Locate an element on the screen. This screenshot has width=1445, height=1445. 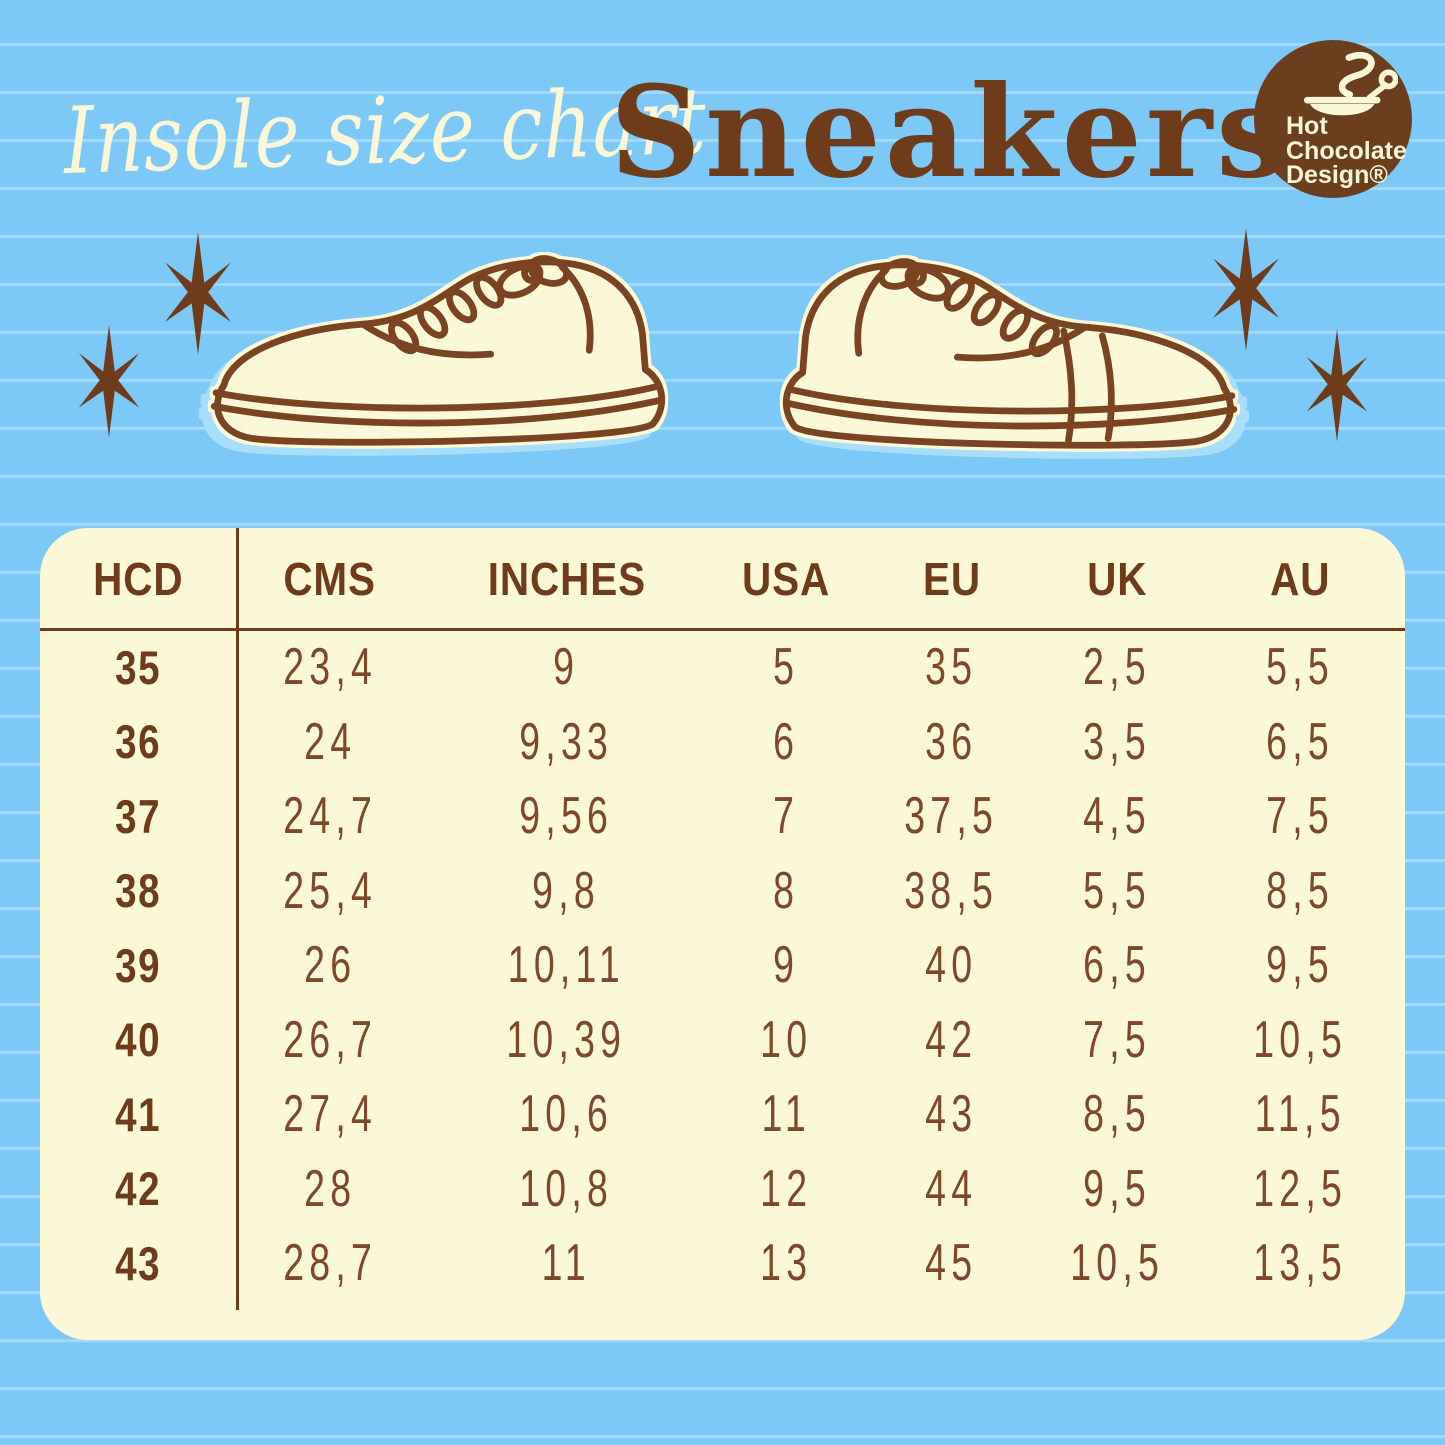
row-label-hcd: 41 is located at coordinates (138, 1114).